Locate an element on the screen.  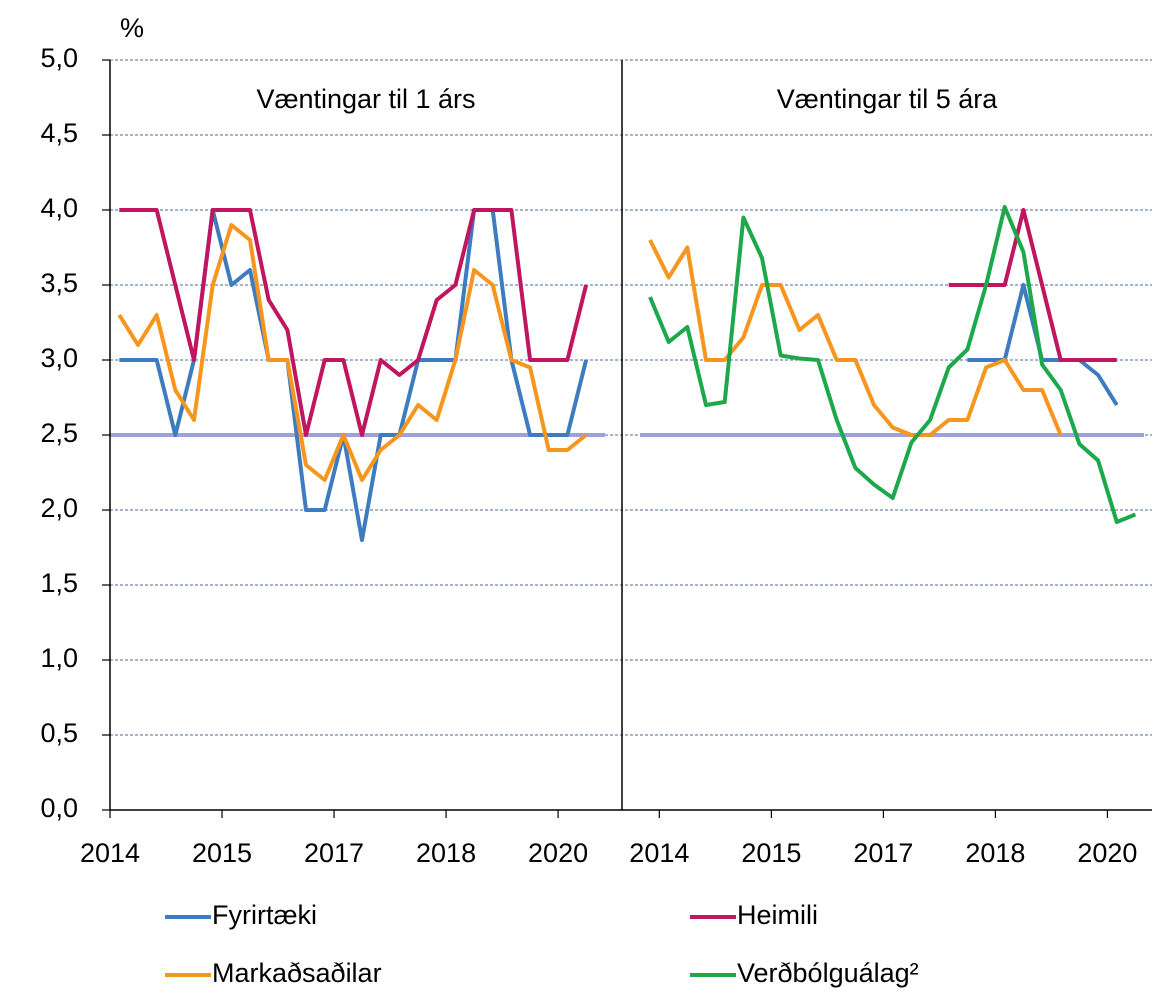
y-tick-label: 4,0 is located at coordinates (59, 208).